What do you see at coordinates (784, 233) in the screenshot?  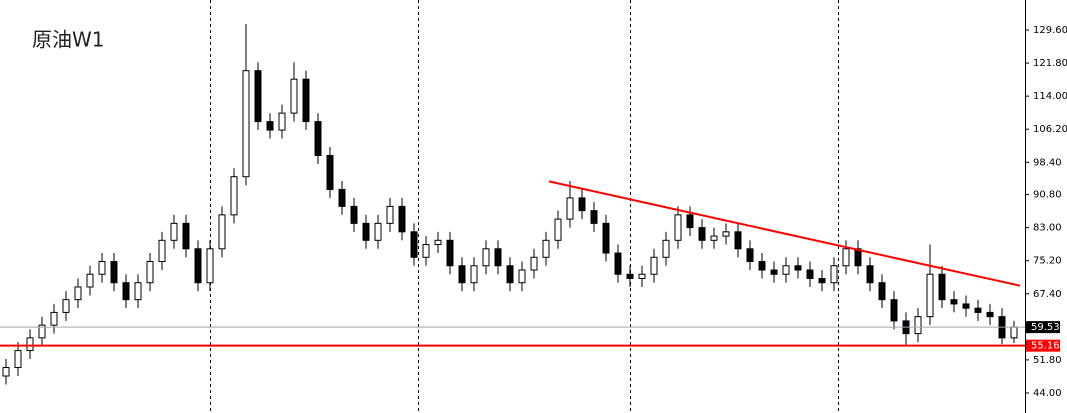 I see `trend-line` at bounding box center [784, 233].